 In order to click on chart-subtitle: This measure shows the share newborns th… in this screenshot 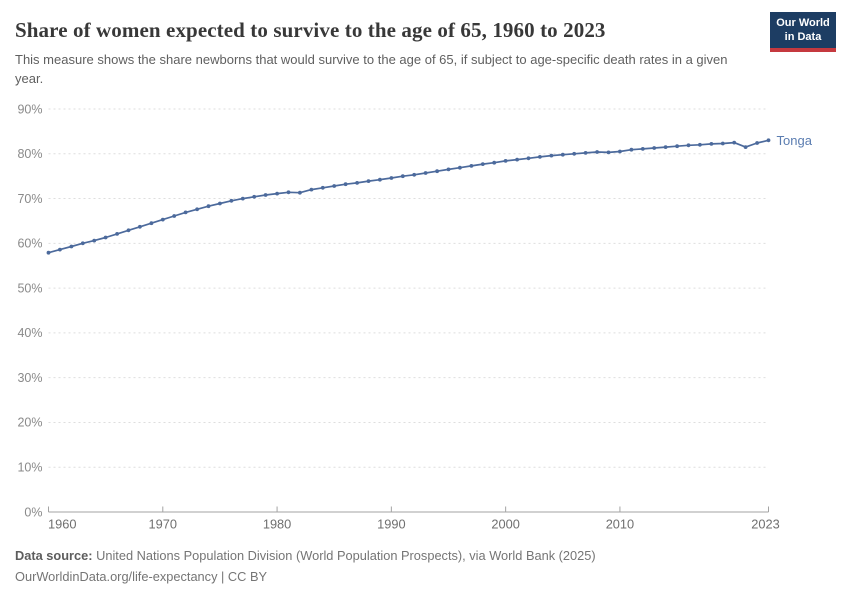, I will do `click(371, 69)`.